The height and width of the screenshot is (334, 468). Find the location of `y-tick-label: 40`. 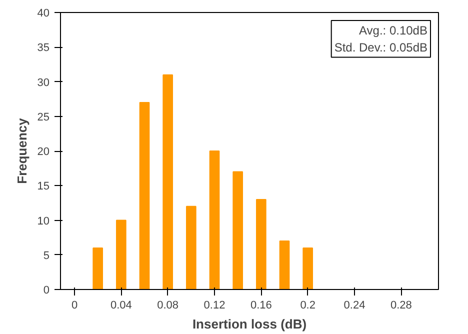

y-tick-label: 40 is located at coordinates (43, 14).